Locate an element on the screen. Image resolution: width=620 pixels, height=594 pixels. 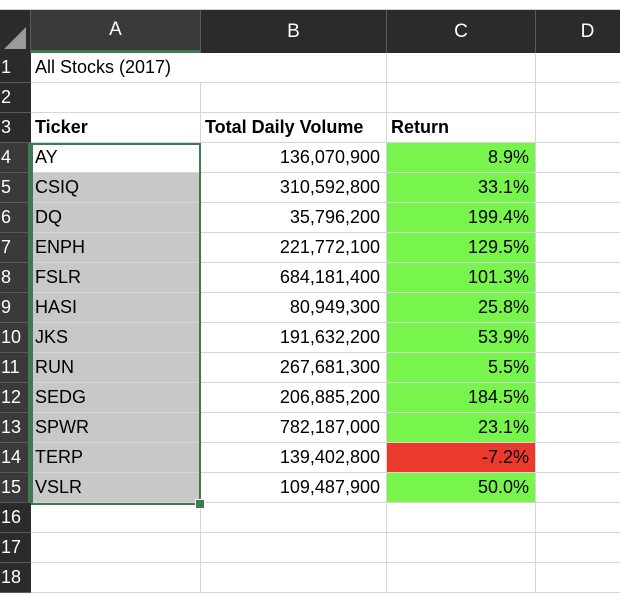
row-header-4: 4 is located at coordinates (15, 158).